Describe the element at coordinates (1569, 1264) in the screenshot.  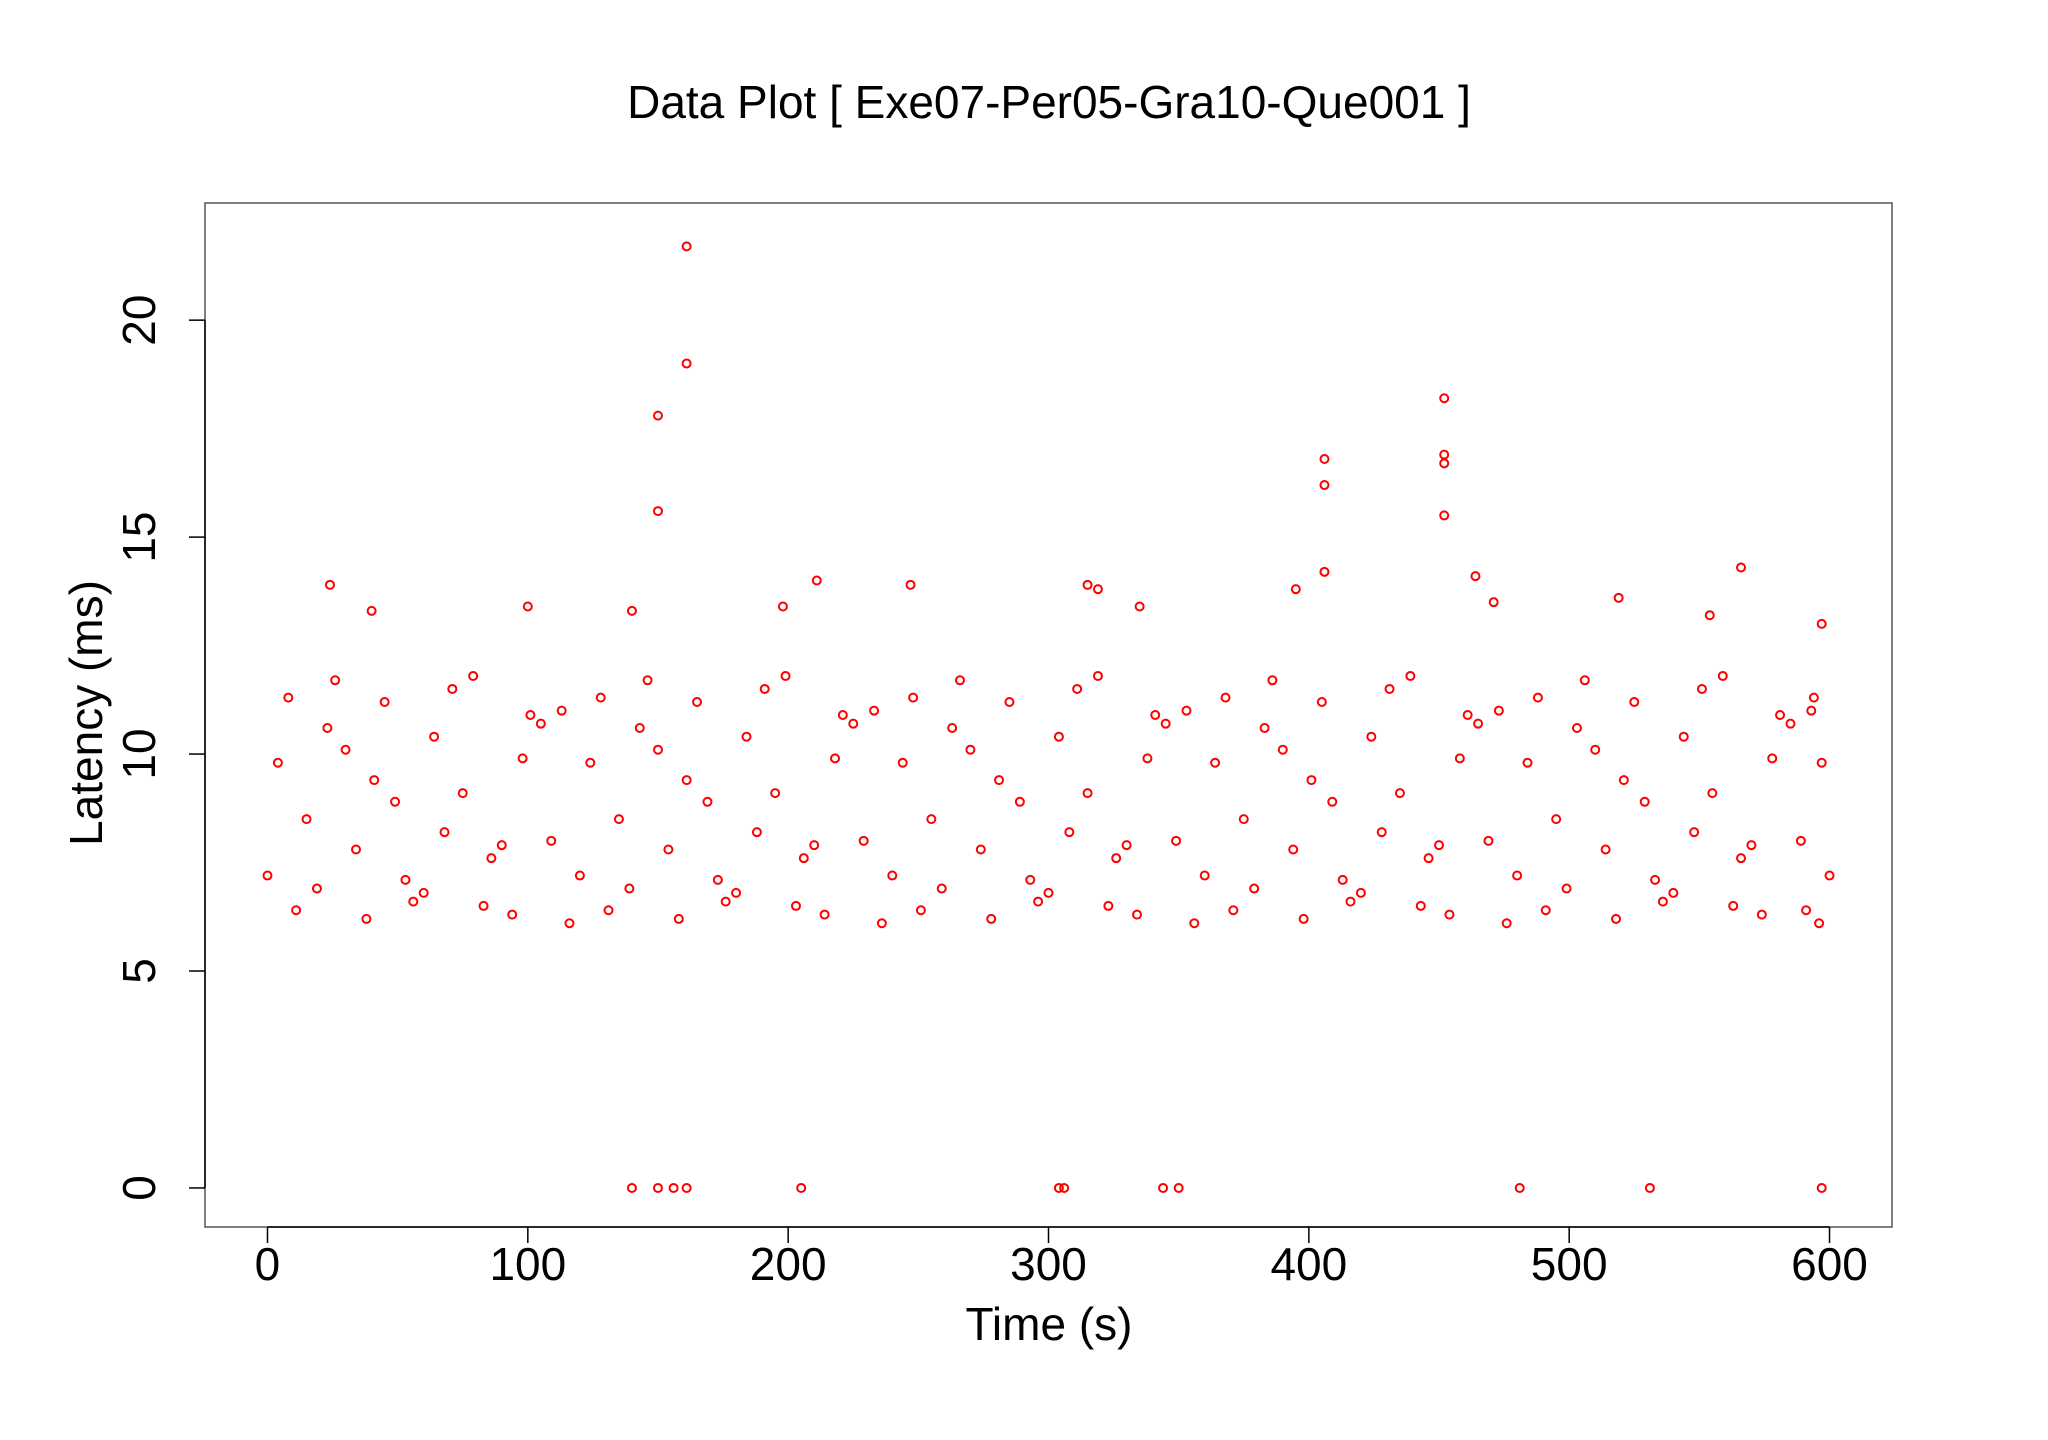
I see `x-tick-label: 500` at that location.